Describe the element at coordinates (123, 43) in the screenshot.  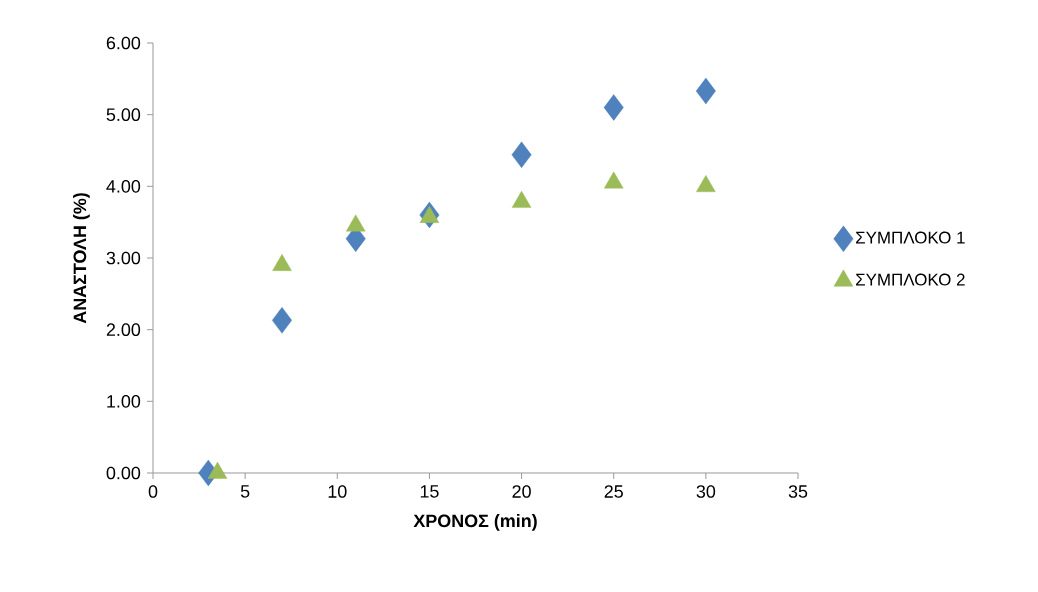
I see `y-tick-label: 6.00` at that location.